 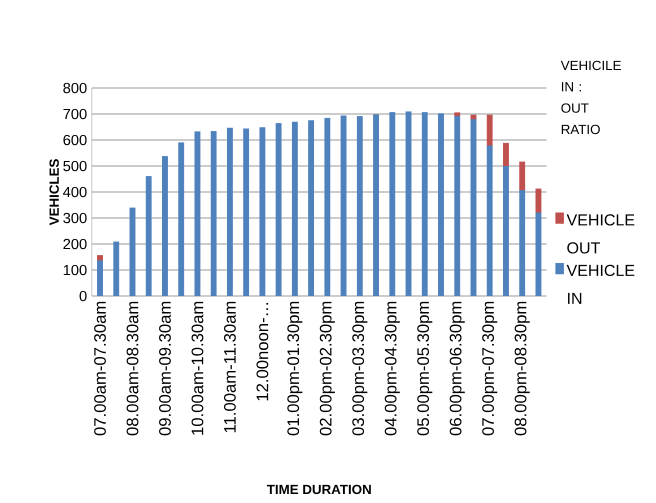 What do you see at coordinates (590, 97) in the screenshot?
I see `legend-title: VEHICILE IN : OUT RATIO` at bounding box center [590, 97].